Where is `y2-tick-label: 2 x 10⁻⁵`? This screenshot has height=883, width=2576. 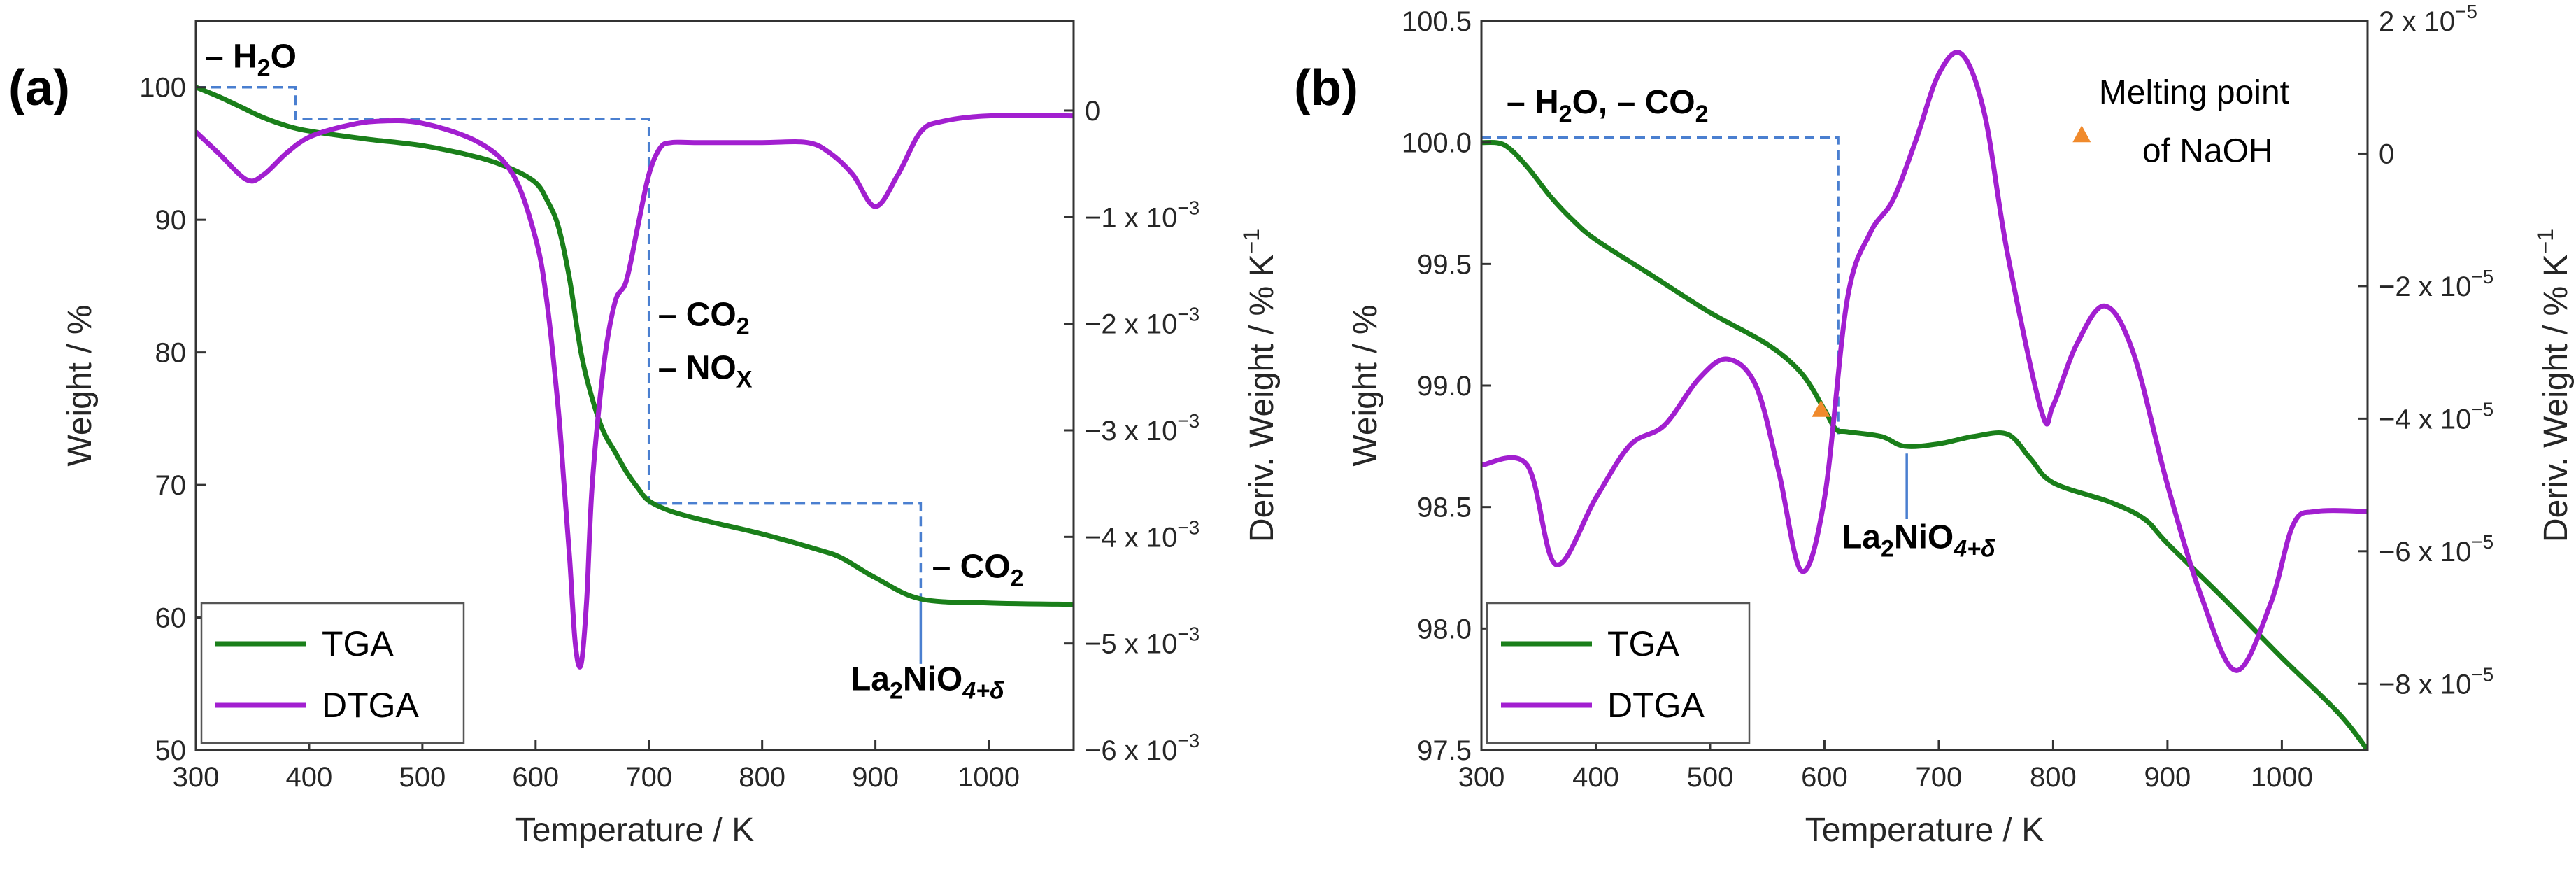
y2-tick-label: 2 x 10⁻⁵ is located at coordinates (2428, 19).